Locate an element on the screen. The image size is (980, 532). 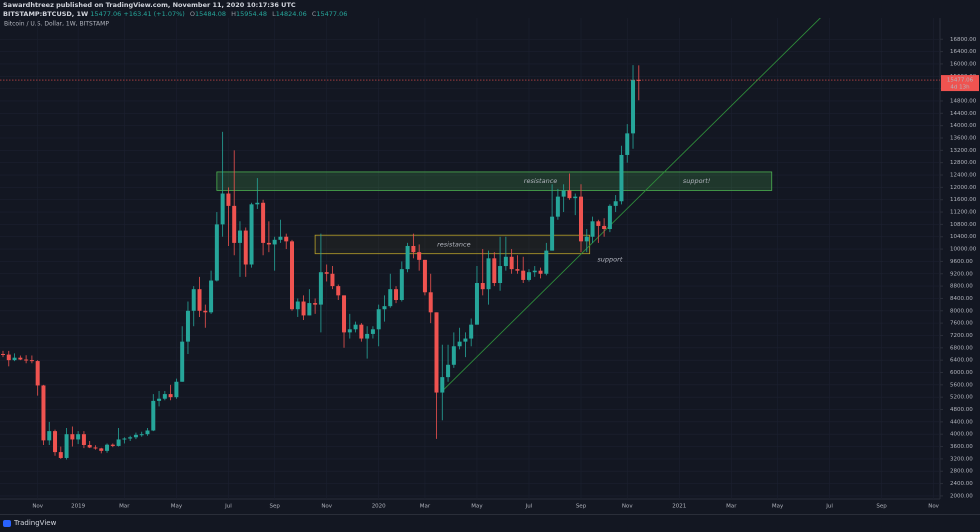
y-tick-label: 2800.00 is located at coordinates (961, 472).